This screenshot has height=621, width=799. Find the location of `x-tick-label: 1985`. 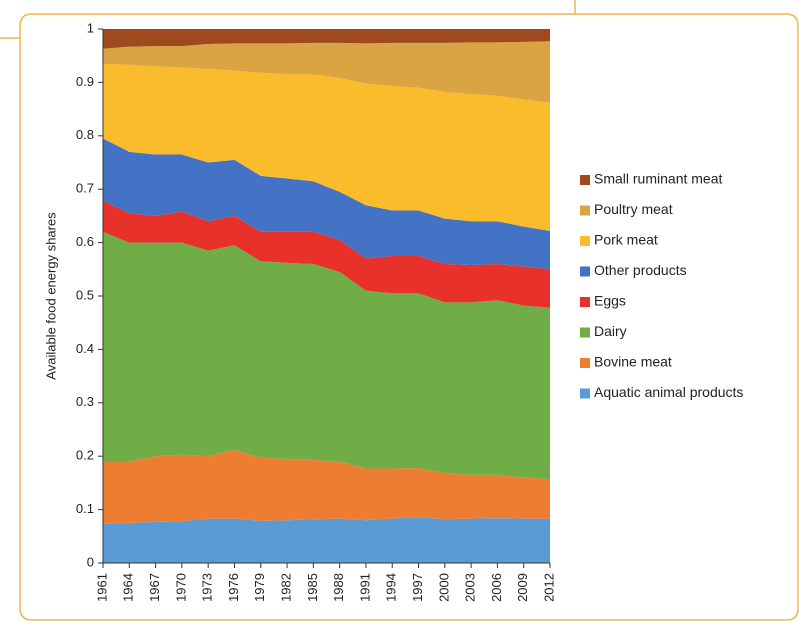

x-tick-label: 1985 is located at coordinates (312, 587).